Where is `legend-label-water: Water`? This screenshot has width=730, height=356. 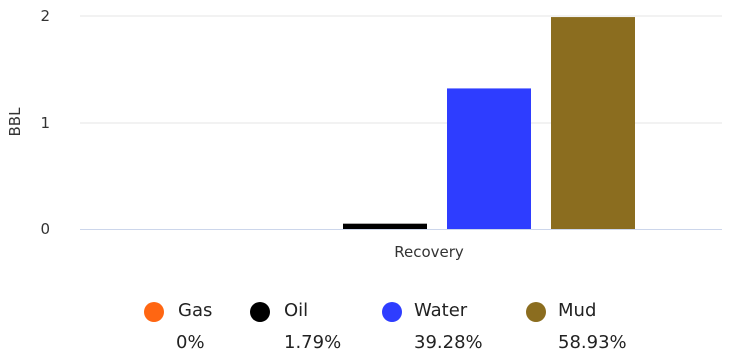
legend-label-water: Water is located at coordinates (441, 310).